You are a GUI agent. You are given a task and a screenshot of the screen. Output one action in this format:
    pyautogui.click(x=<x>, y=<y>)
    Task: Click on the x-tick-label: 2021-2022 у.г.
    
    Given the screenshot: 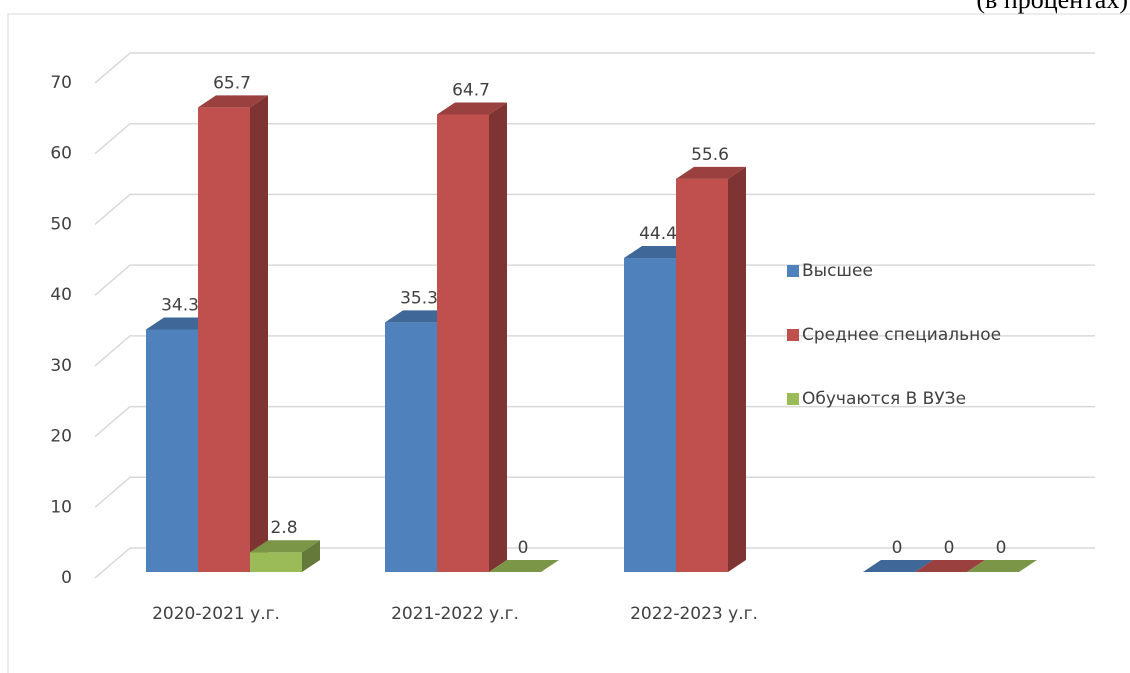 What is the action you would take?
    pyautogui.click(x=455, y=614)
    